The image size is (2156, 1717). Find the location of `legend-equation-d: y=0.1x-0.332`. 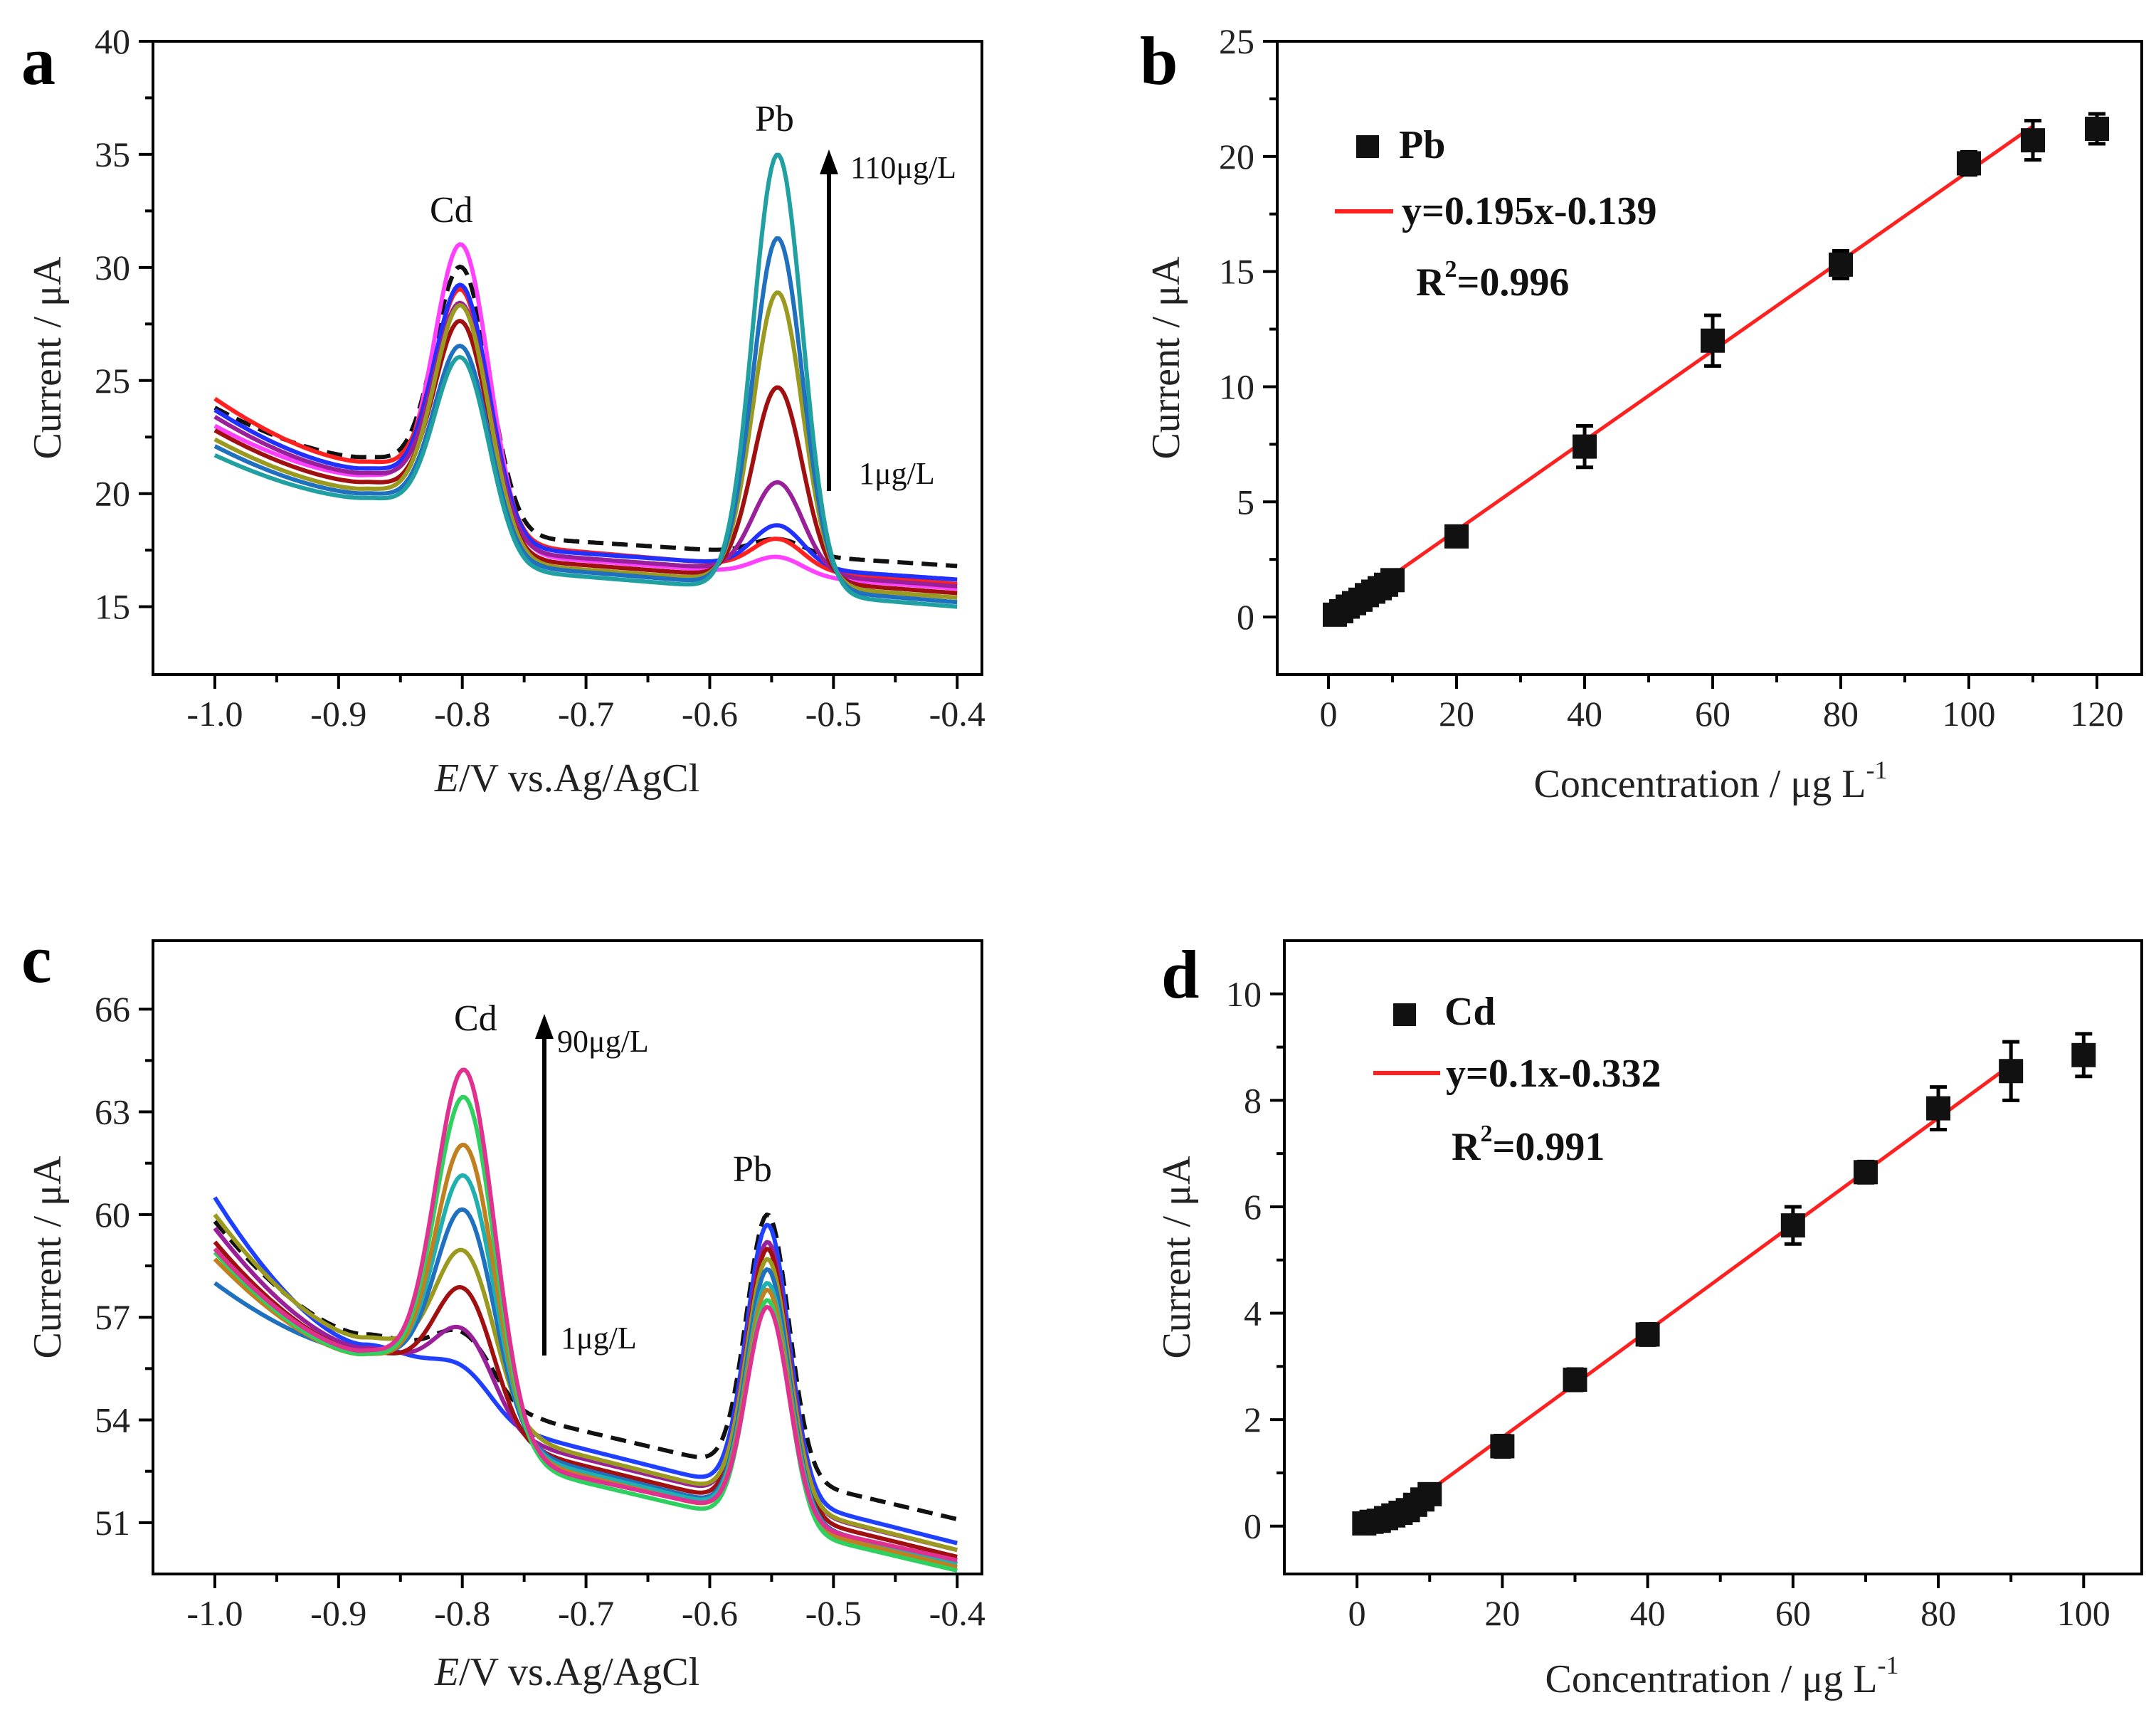

legend-equation-d: y=0.1x-0.332 is located at coordinates (1554, 1074).